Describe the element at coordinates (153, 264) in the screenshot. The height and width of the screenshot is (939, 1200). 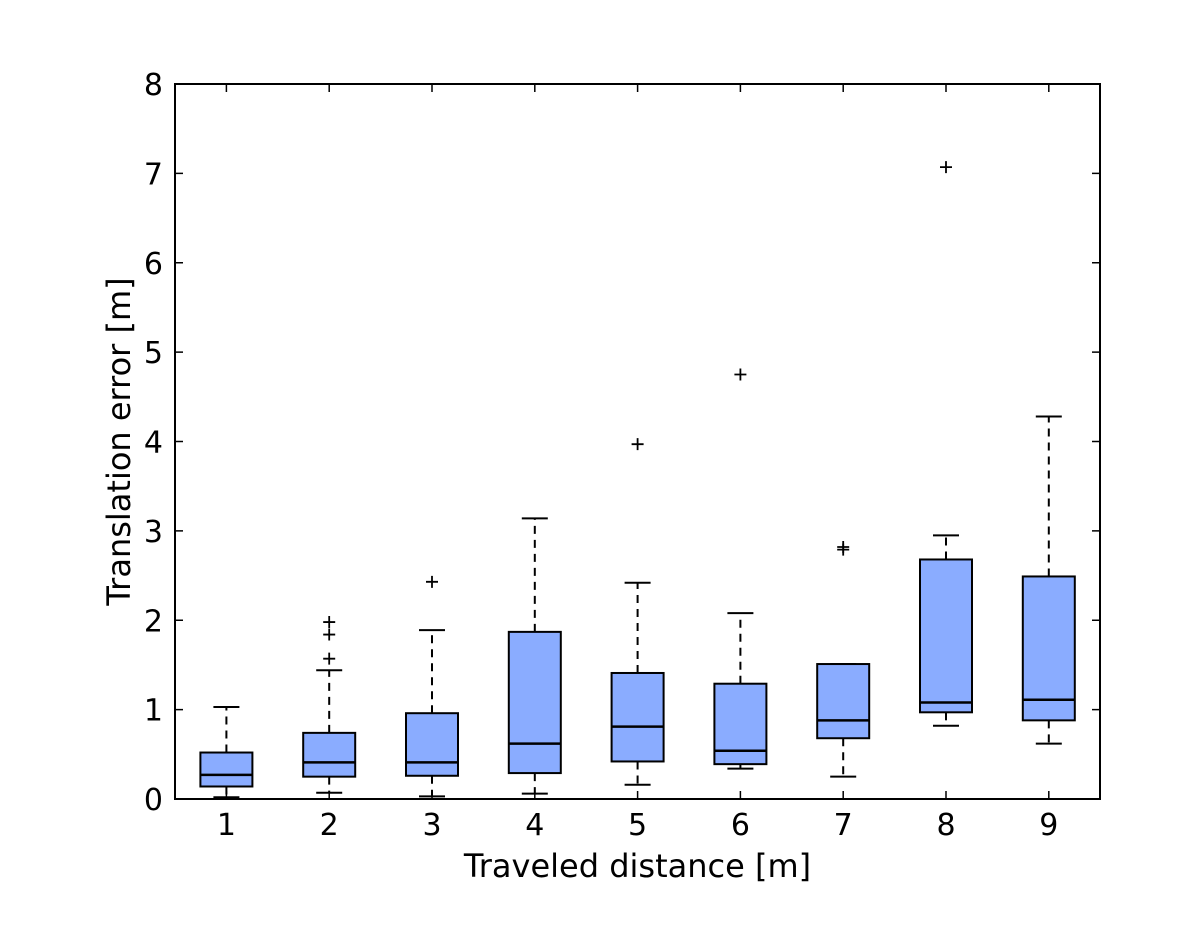
I see `y-tick-label: 6` at that location.